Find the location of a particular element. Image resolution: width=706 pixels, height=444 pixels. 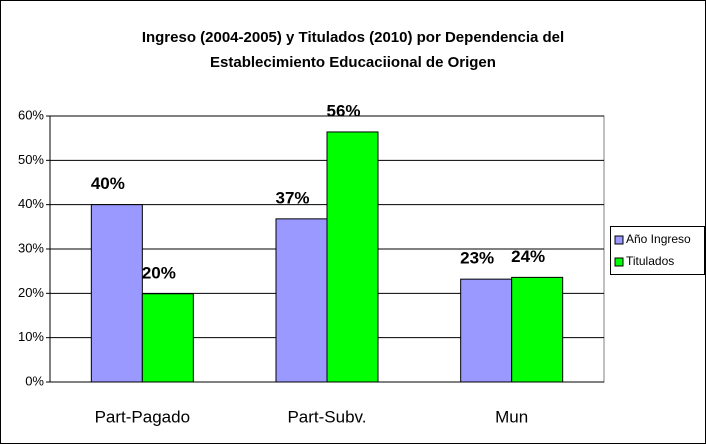

y-tick-label: 50% is located at coordinates (31, 159).